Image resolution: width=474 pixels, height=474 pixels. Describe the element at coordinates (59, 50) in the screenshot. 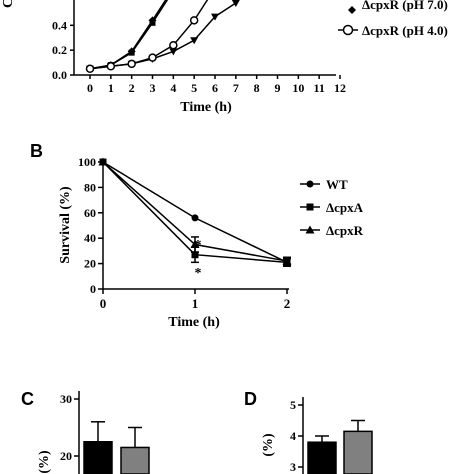

I see `panel-a-y-tick-label: 0.2` at that location.